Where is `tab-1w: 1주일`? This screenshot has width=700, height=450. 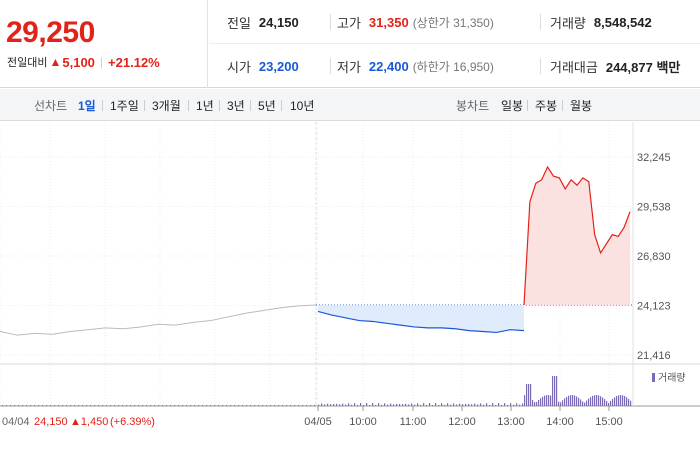
tab-1w: 1주일 is located at coordinates (124, 106).